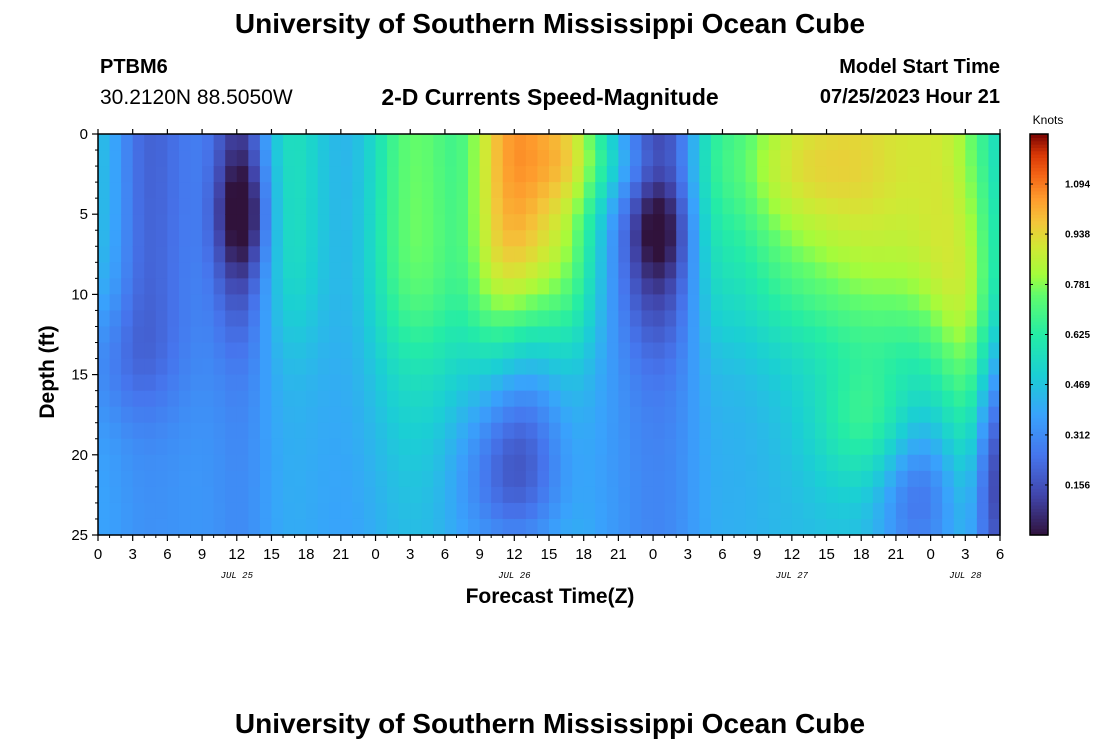 The width and height of the screenshot is (1100, 750). I want to click on x-tick-label: 15, so click(826, 554).